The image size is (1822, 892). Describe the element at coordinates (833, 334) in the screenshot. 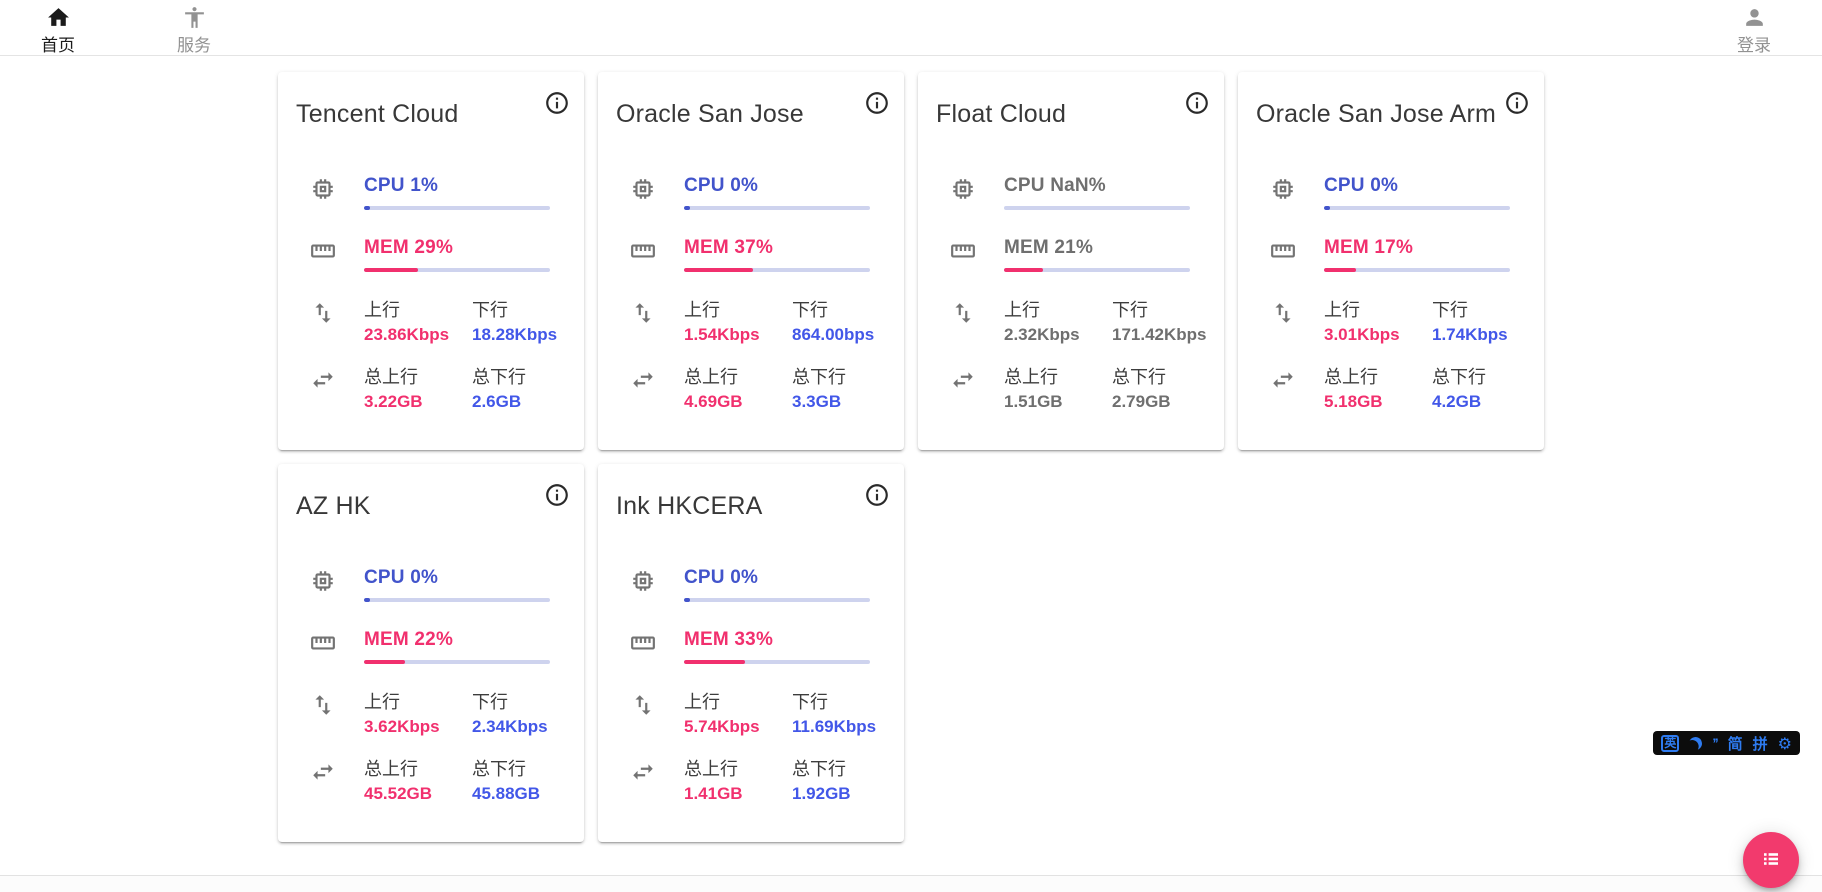

I see `download-value: 864.00bps` at that location.